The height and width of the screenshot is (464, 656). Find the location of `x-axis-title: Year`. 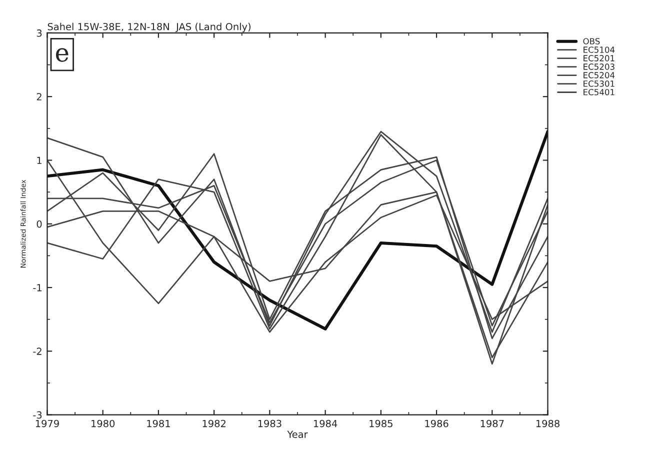

x-axis-title: Year is located at coordinates (297, 434).